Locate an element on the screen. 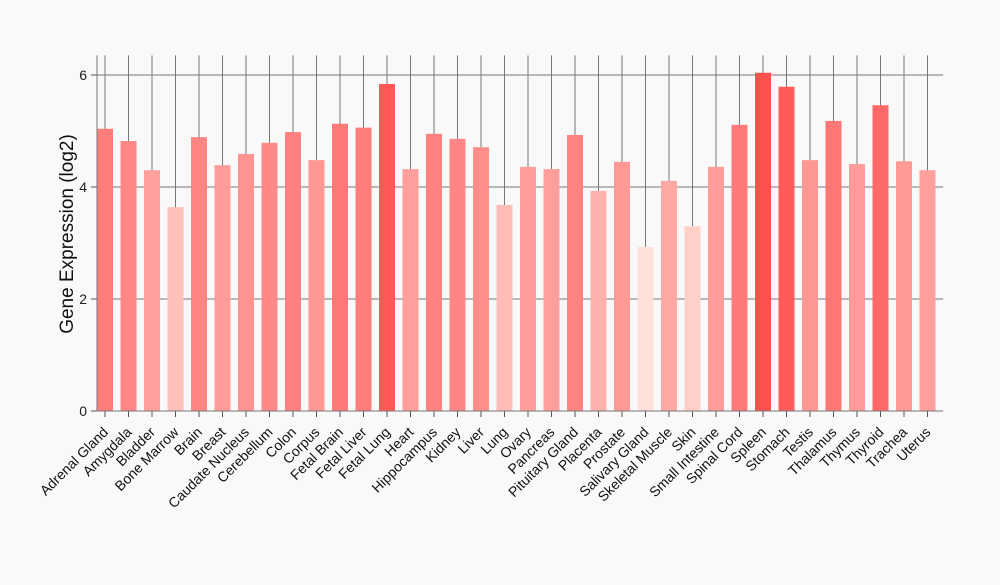 The image size is (1000, 585). bar-ovary is located at coordinates (528, 288).